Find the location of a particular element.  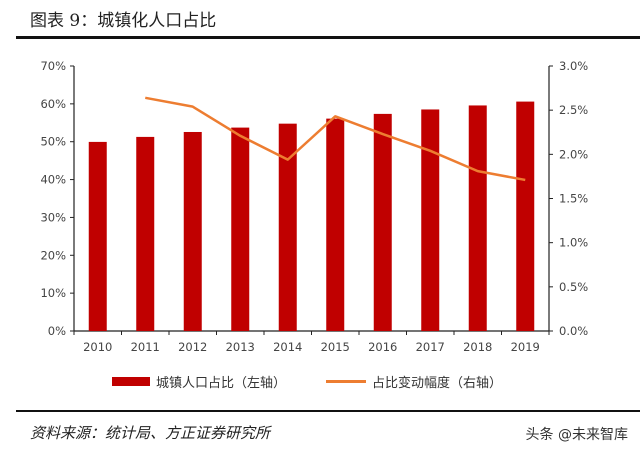

left-tick-label: 50% is located at coordinates (53, 142).